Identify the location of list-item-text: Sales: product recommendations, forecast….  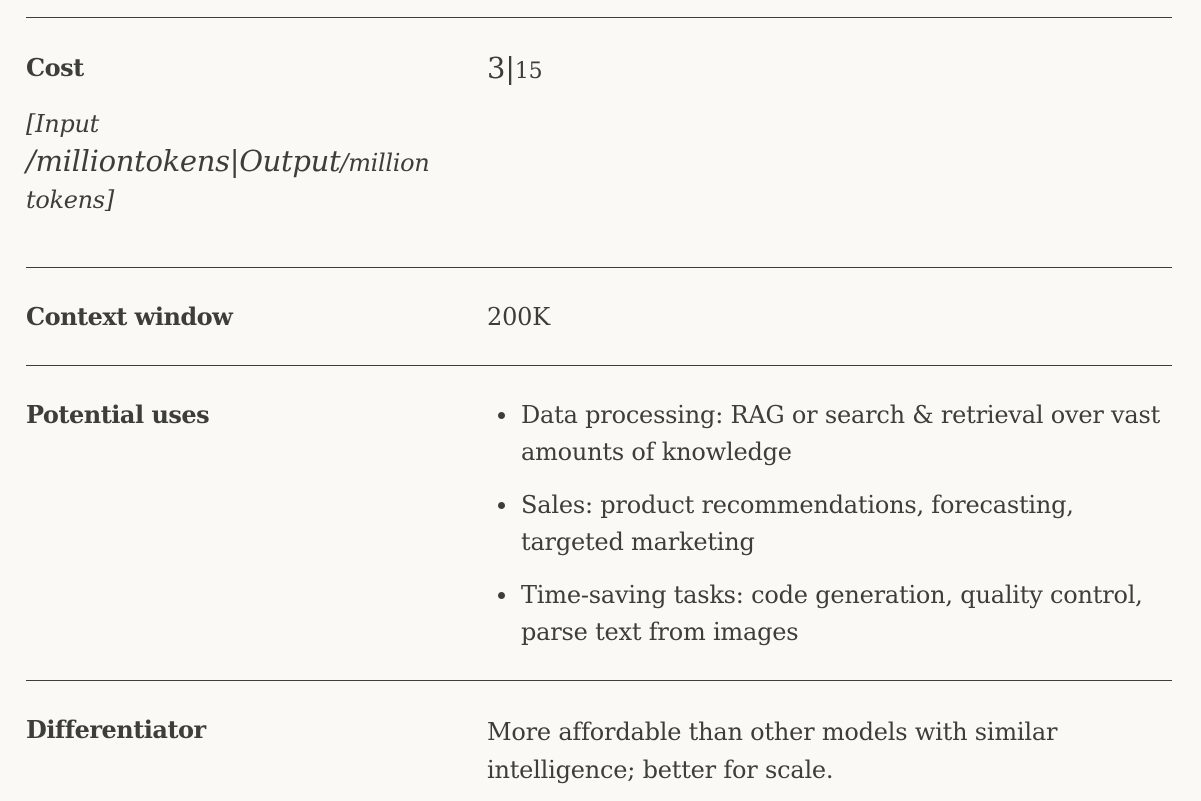
(797, 523).